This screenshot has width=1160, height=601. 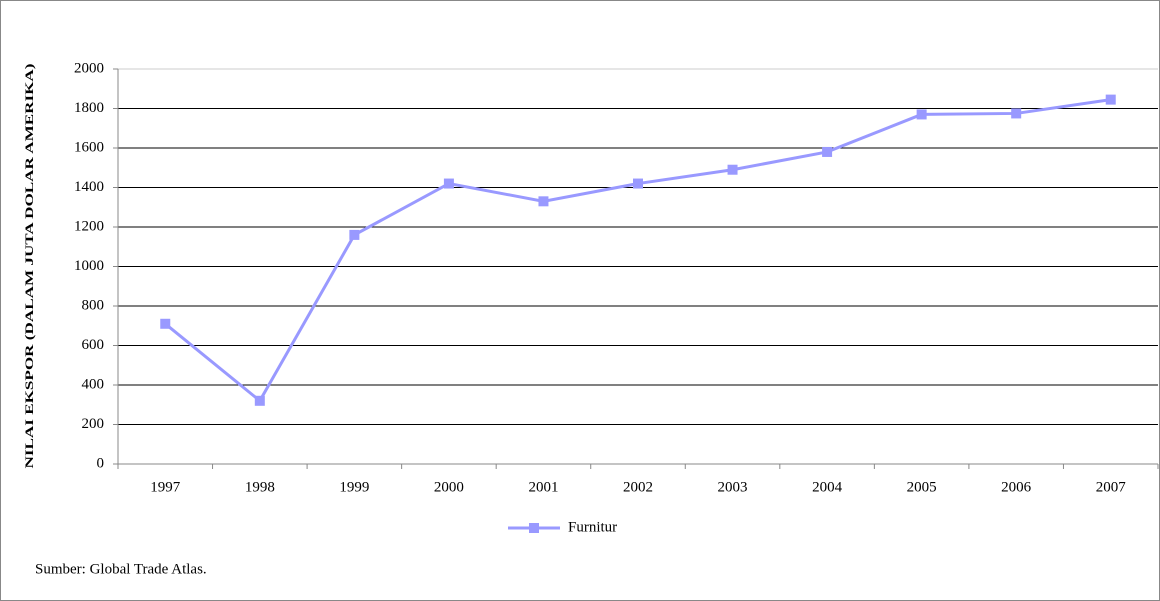 I want to click on x-tick-label: 2003, so click(x=733, y=487).